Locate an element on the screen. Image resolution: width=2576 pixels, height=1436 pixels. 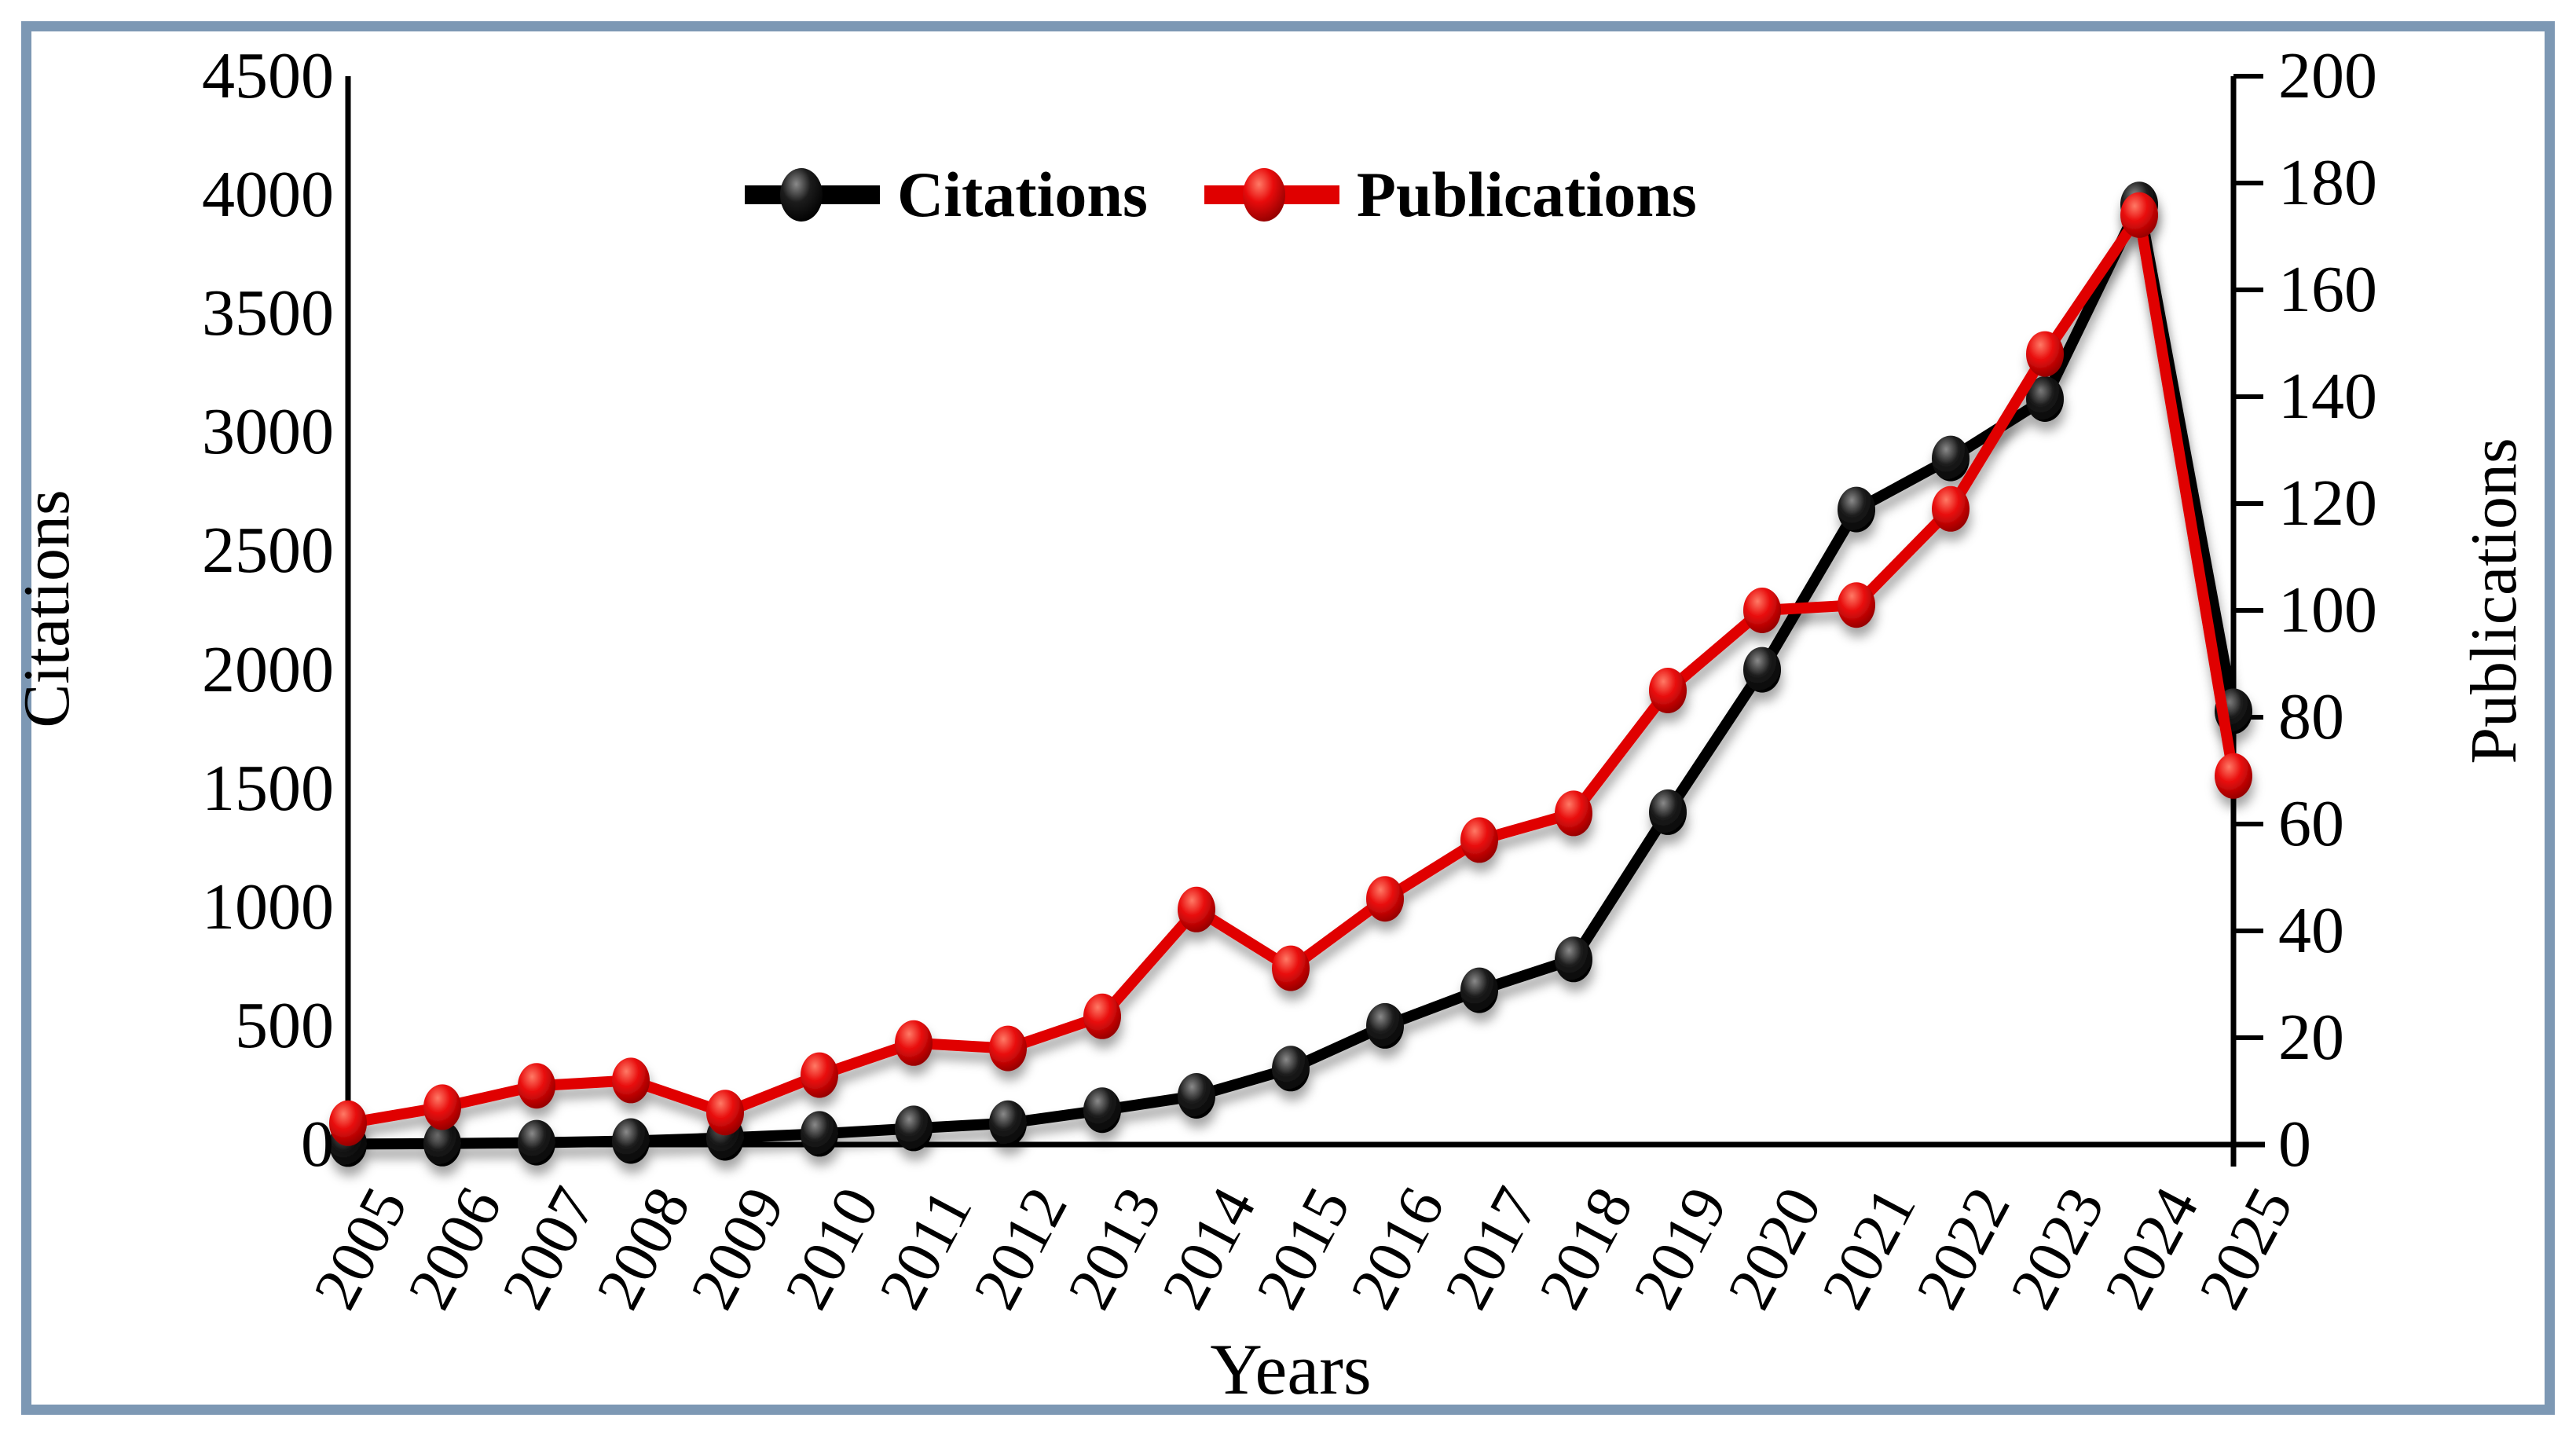
publications-marker-2021 is located at coordinates (1856, 605).